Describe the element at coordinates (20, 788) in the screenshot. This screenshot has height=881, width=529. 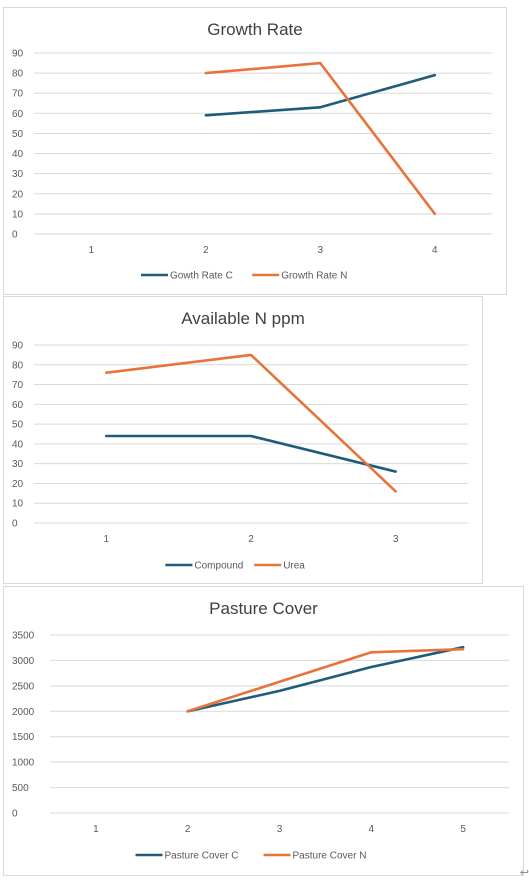
I see `y-tick-label: 500` at that location.